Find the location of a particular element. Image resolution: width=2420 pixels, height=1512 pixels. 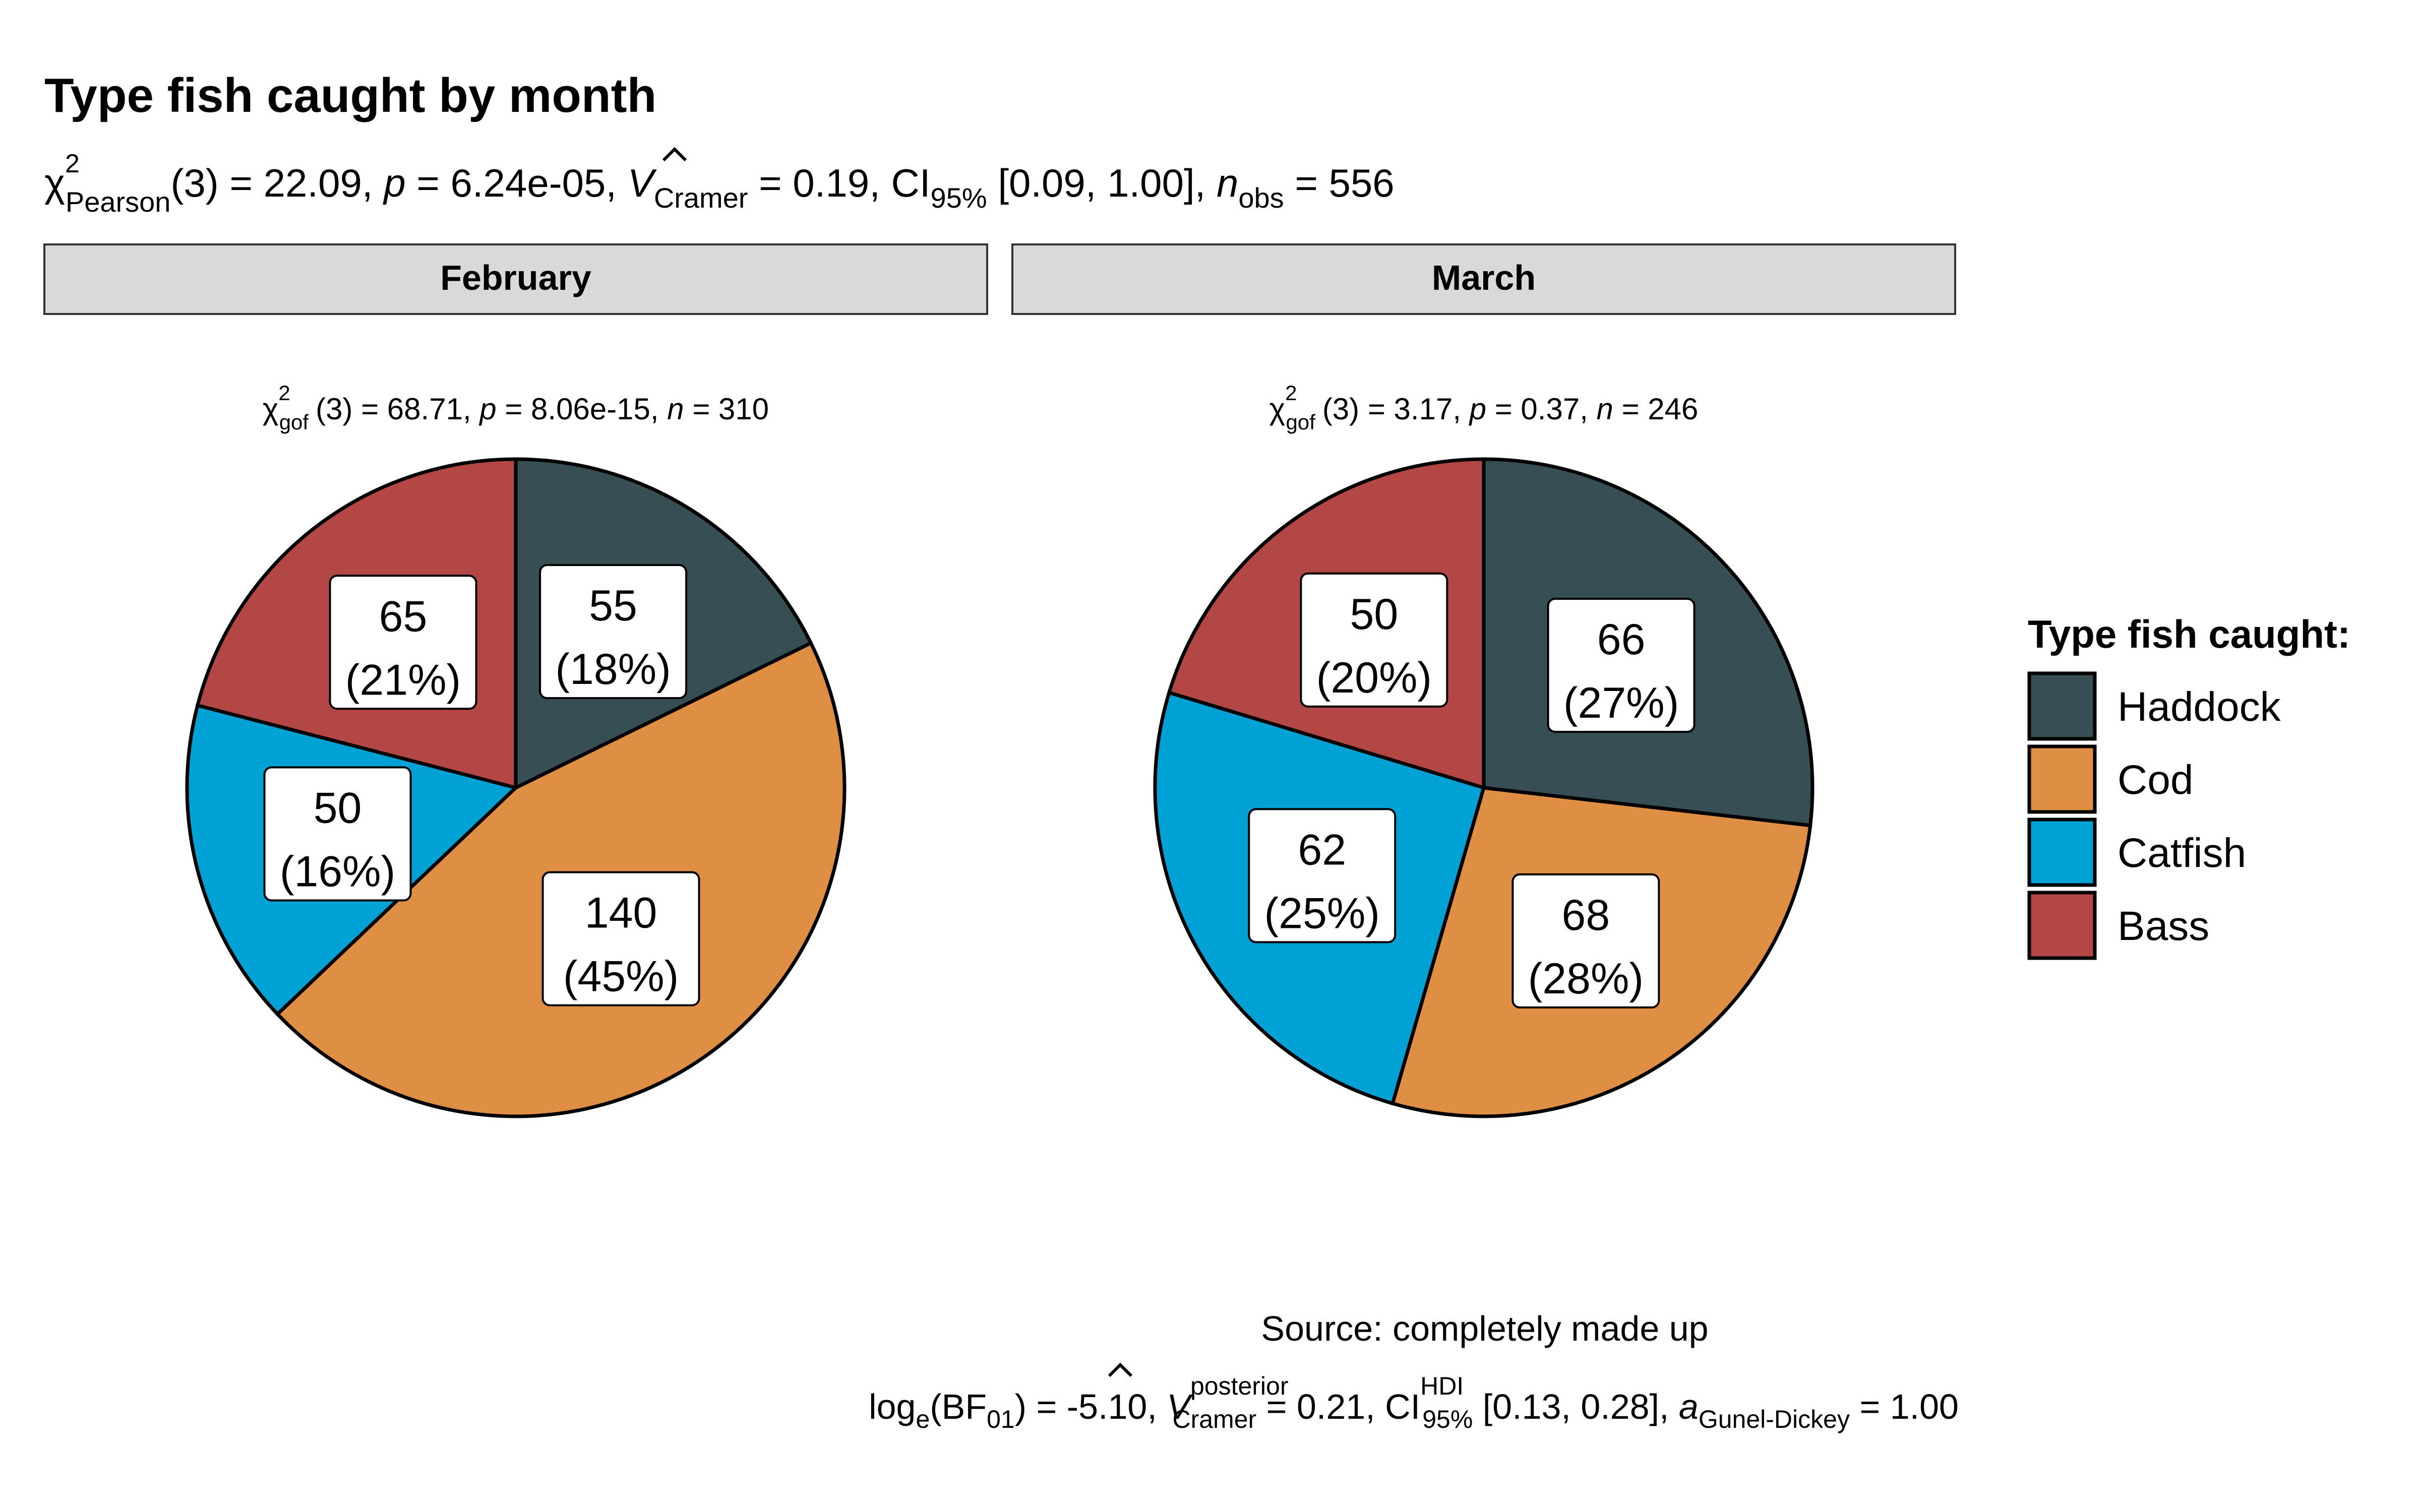

legend-item-bass: Bass is located at coordinates (2118, 925).